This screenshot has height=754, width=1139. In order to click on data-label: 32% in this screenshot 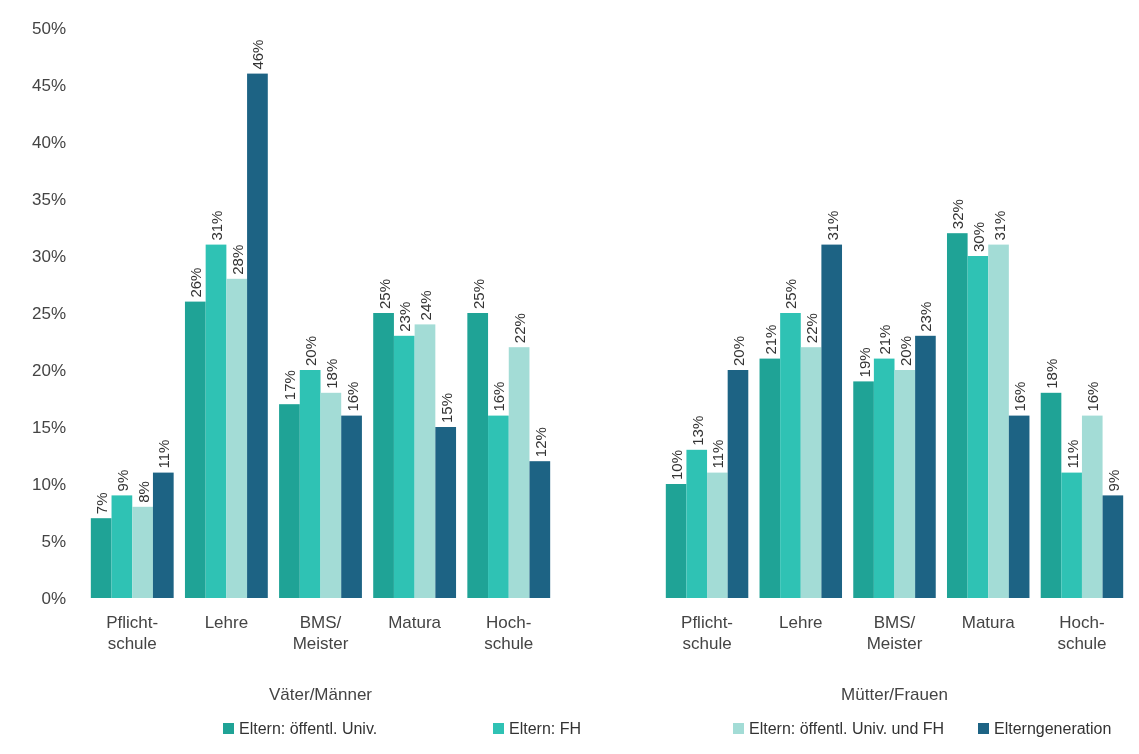, I will do `click(958, 214)`.